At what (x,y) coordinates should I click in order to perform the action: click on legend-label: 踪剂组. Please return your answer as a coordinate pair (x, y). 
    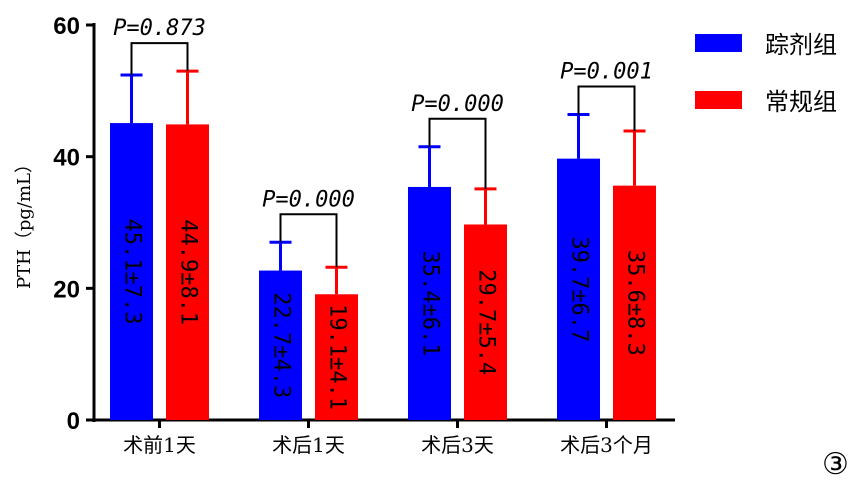
    Looking at the image, I should click on (801, 45).